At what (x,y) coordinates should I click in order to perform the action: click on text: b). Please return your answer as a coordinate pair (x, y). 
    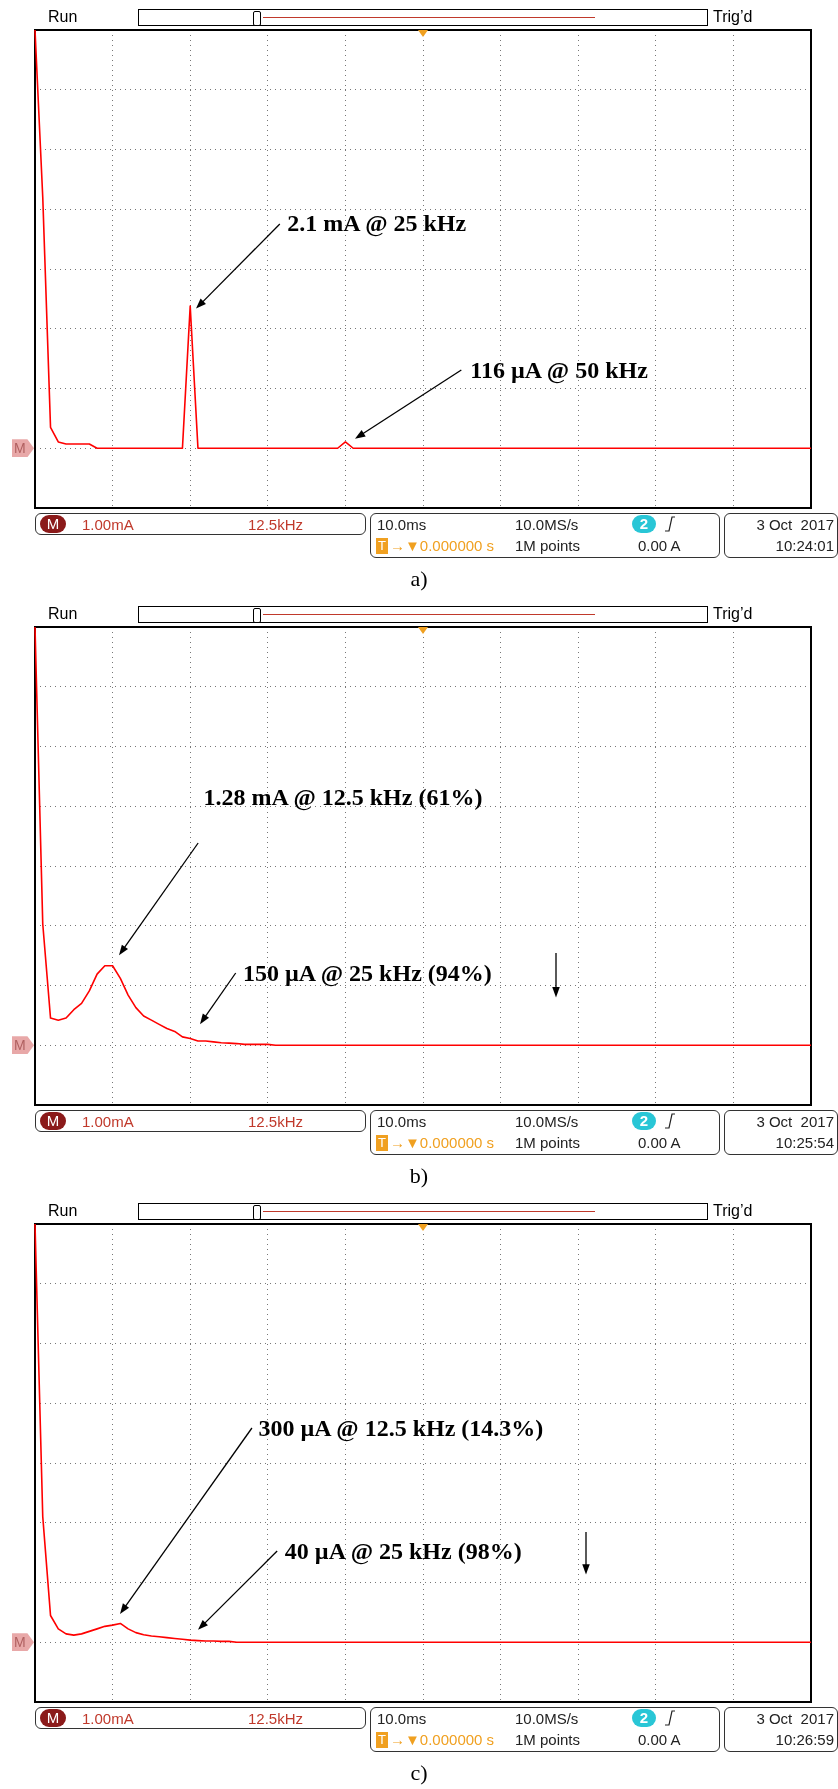
    Looking at the image, I should click on (419, 1176).